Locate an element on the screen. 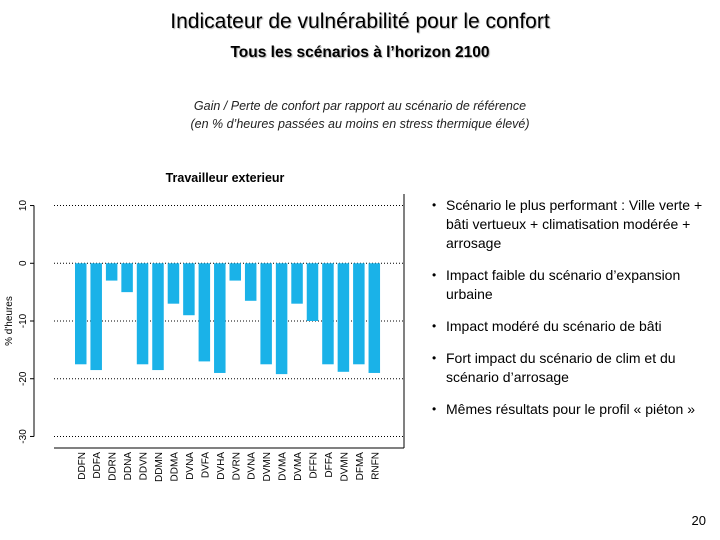 The height and width of the screenshot is (540, 720). x-category-label: RNFN is located at coordinates (375, 466).